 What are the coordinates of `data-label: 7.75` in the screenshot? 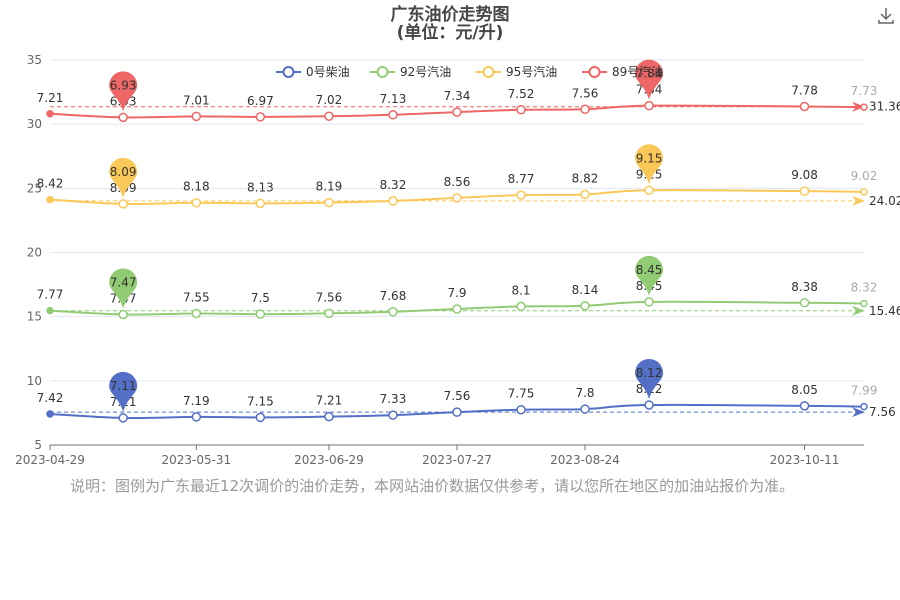 It's located at (521, 394).